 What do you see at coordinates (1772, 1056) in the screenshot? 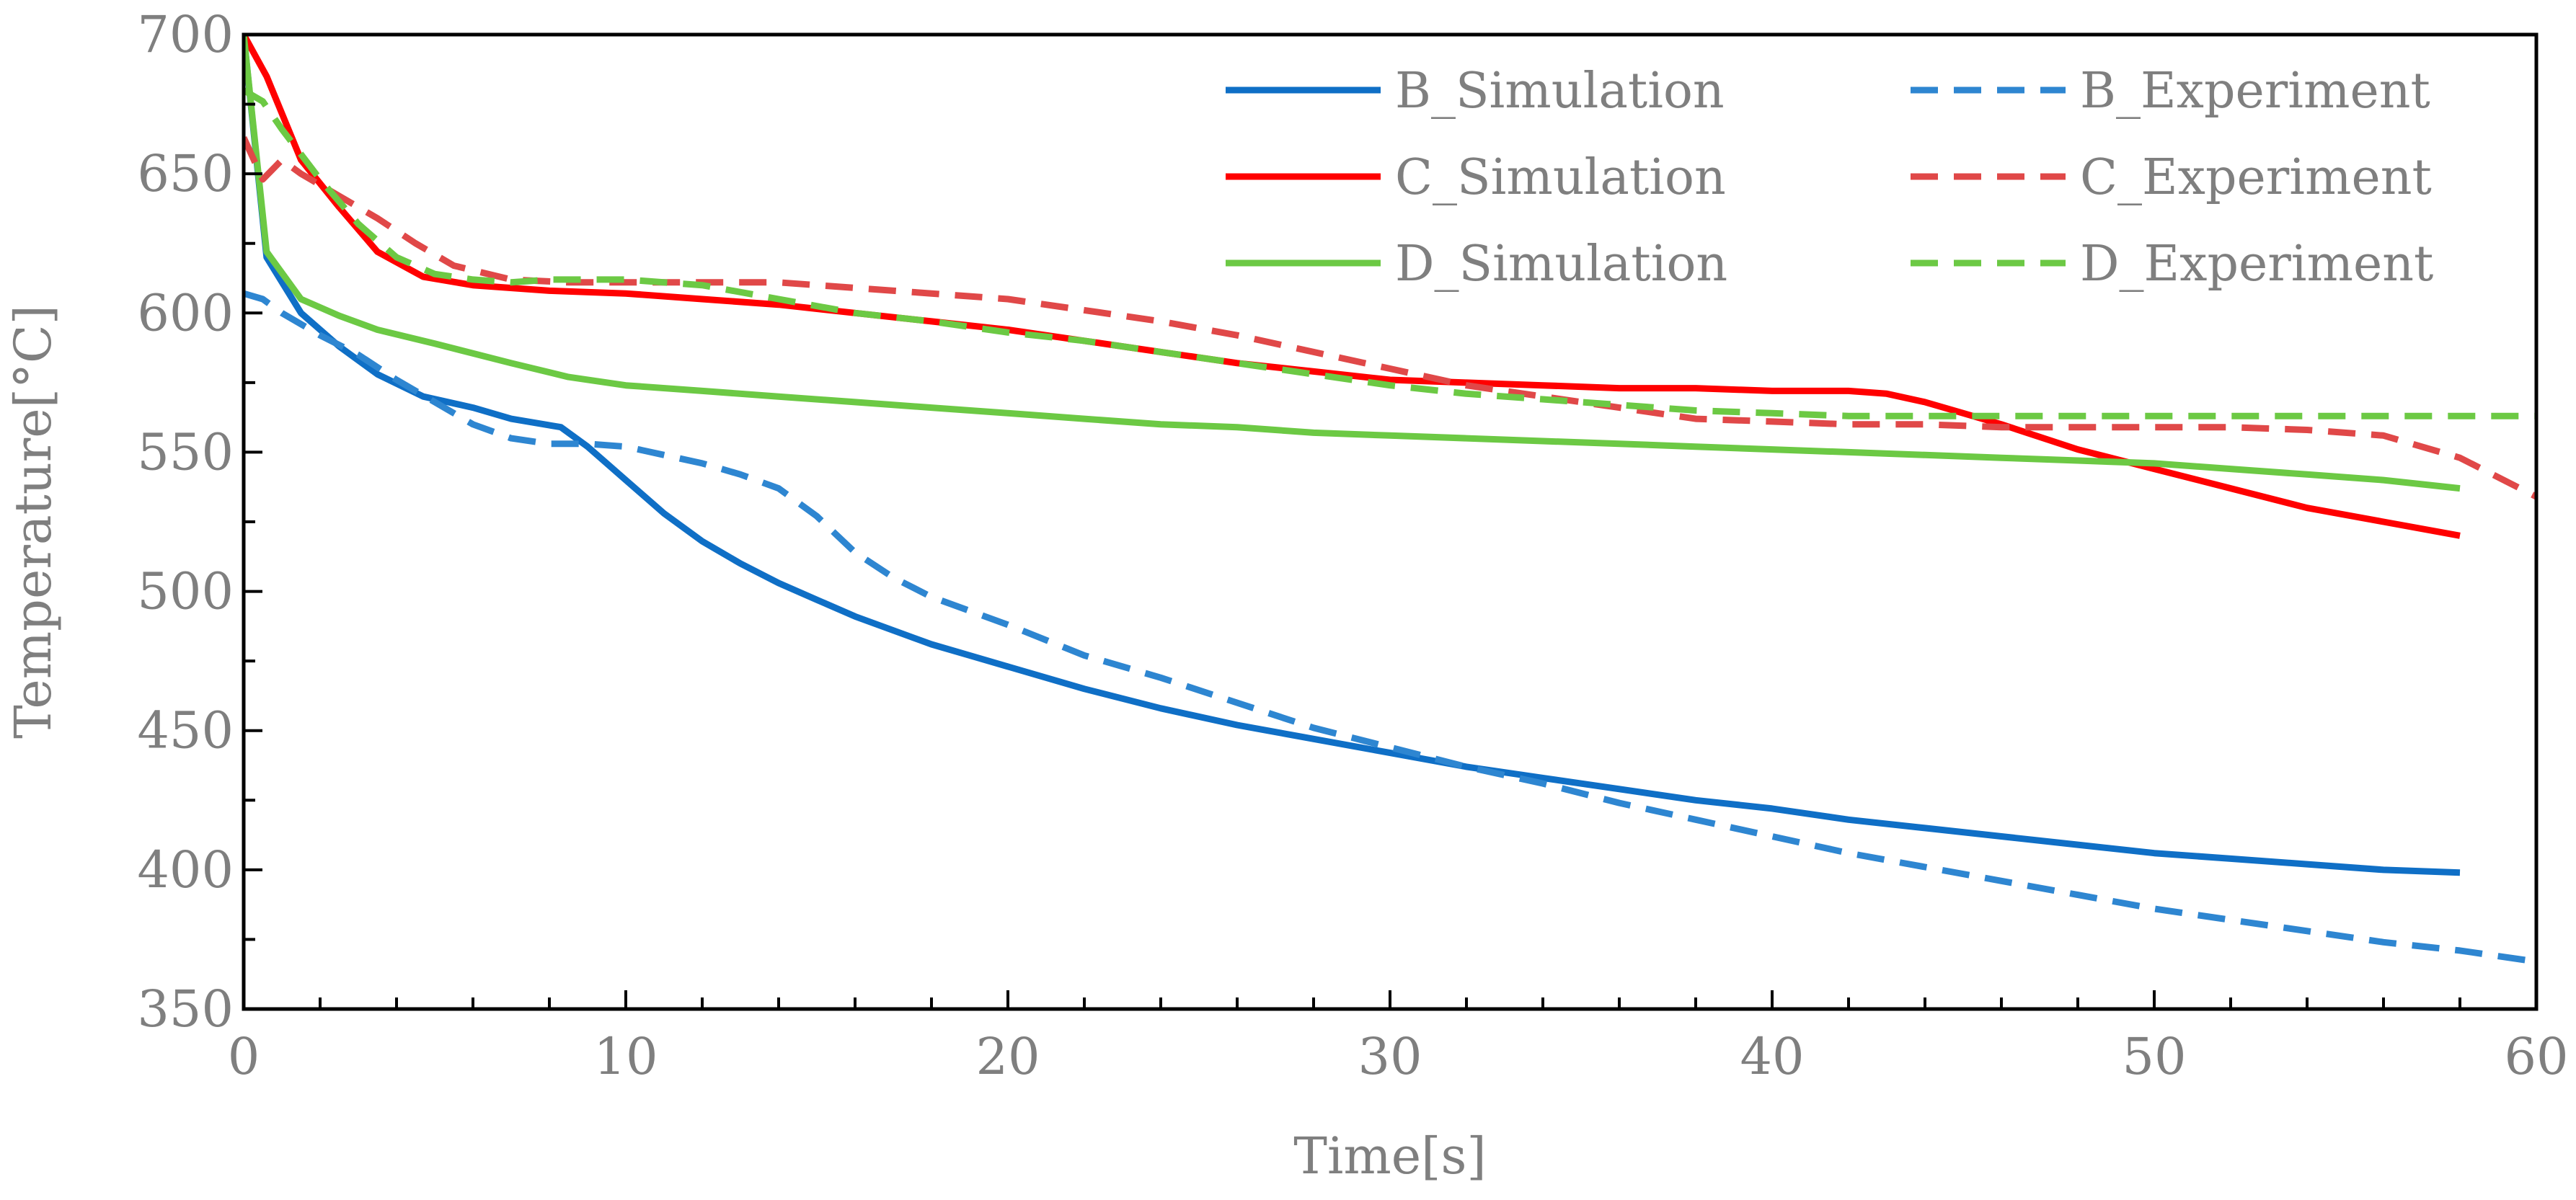
I see `x-tick-label: 40` at bounding box center [1772, 1056].